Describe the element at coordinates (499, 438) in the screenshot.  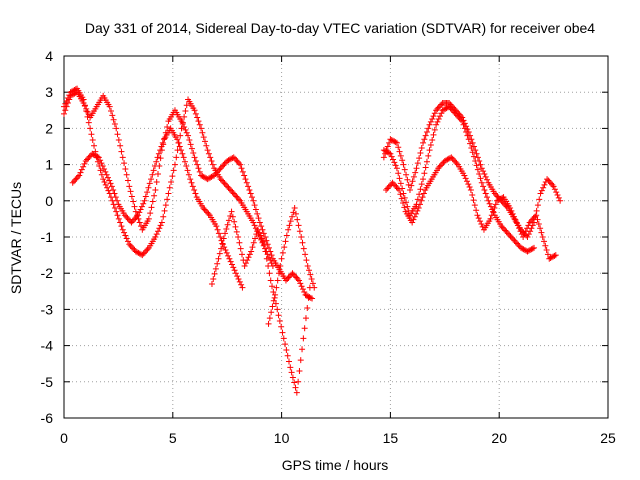
I see `x-tick-label: 20` at that location.